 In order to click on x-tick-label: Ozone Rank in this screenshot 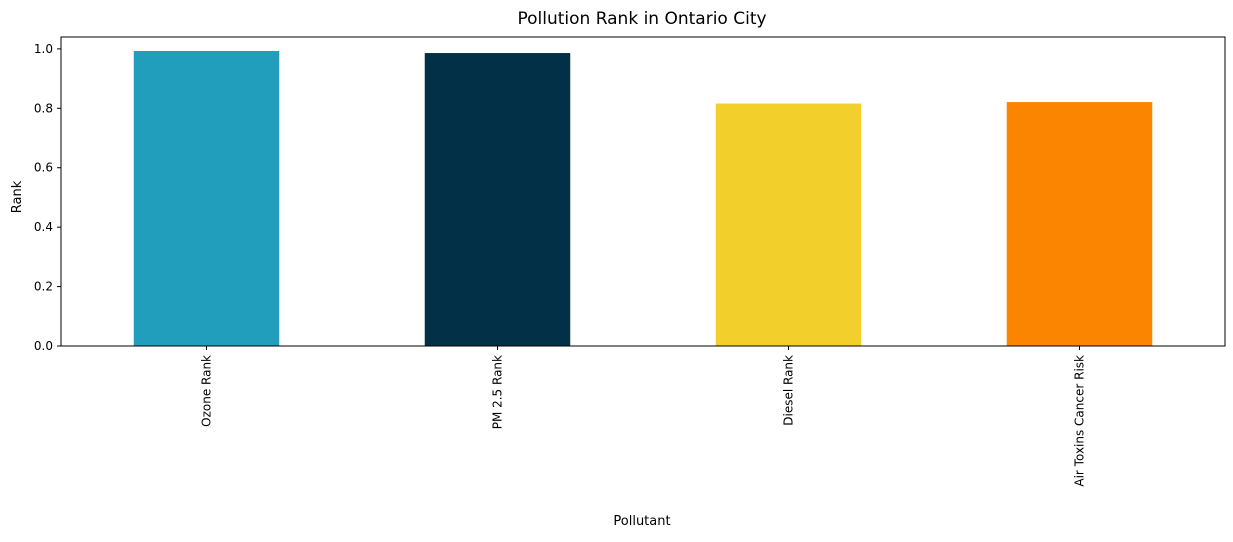, I will do `click(207, 391)`.